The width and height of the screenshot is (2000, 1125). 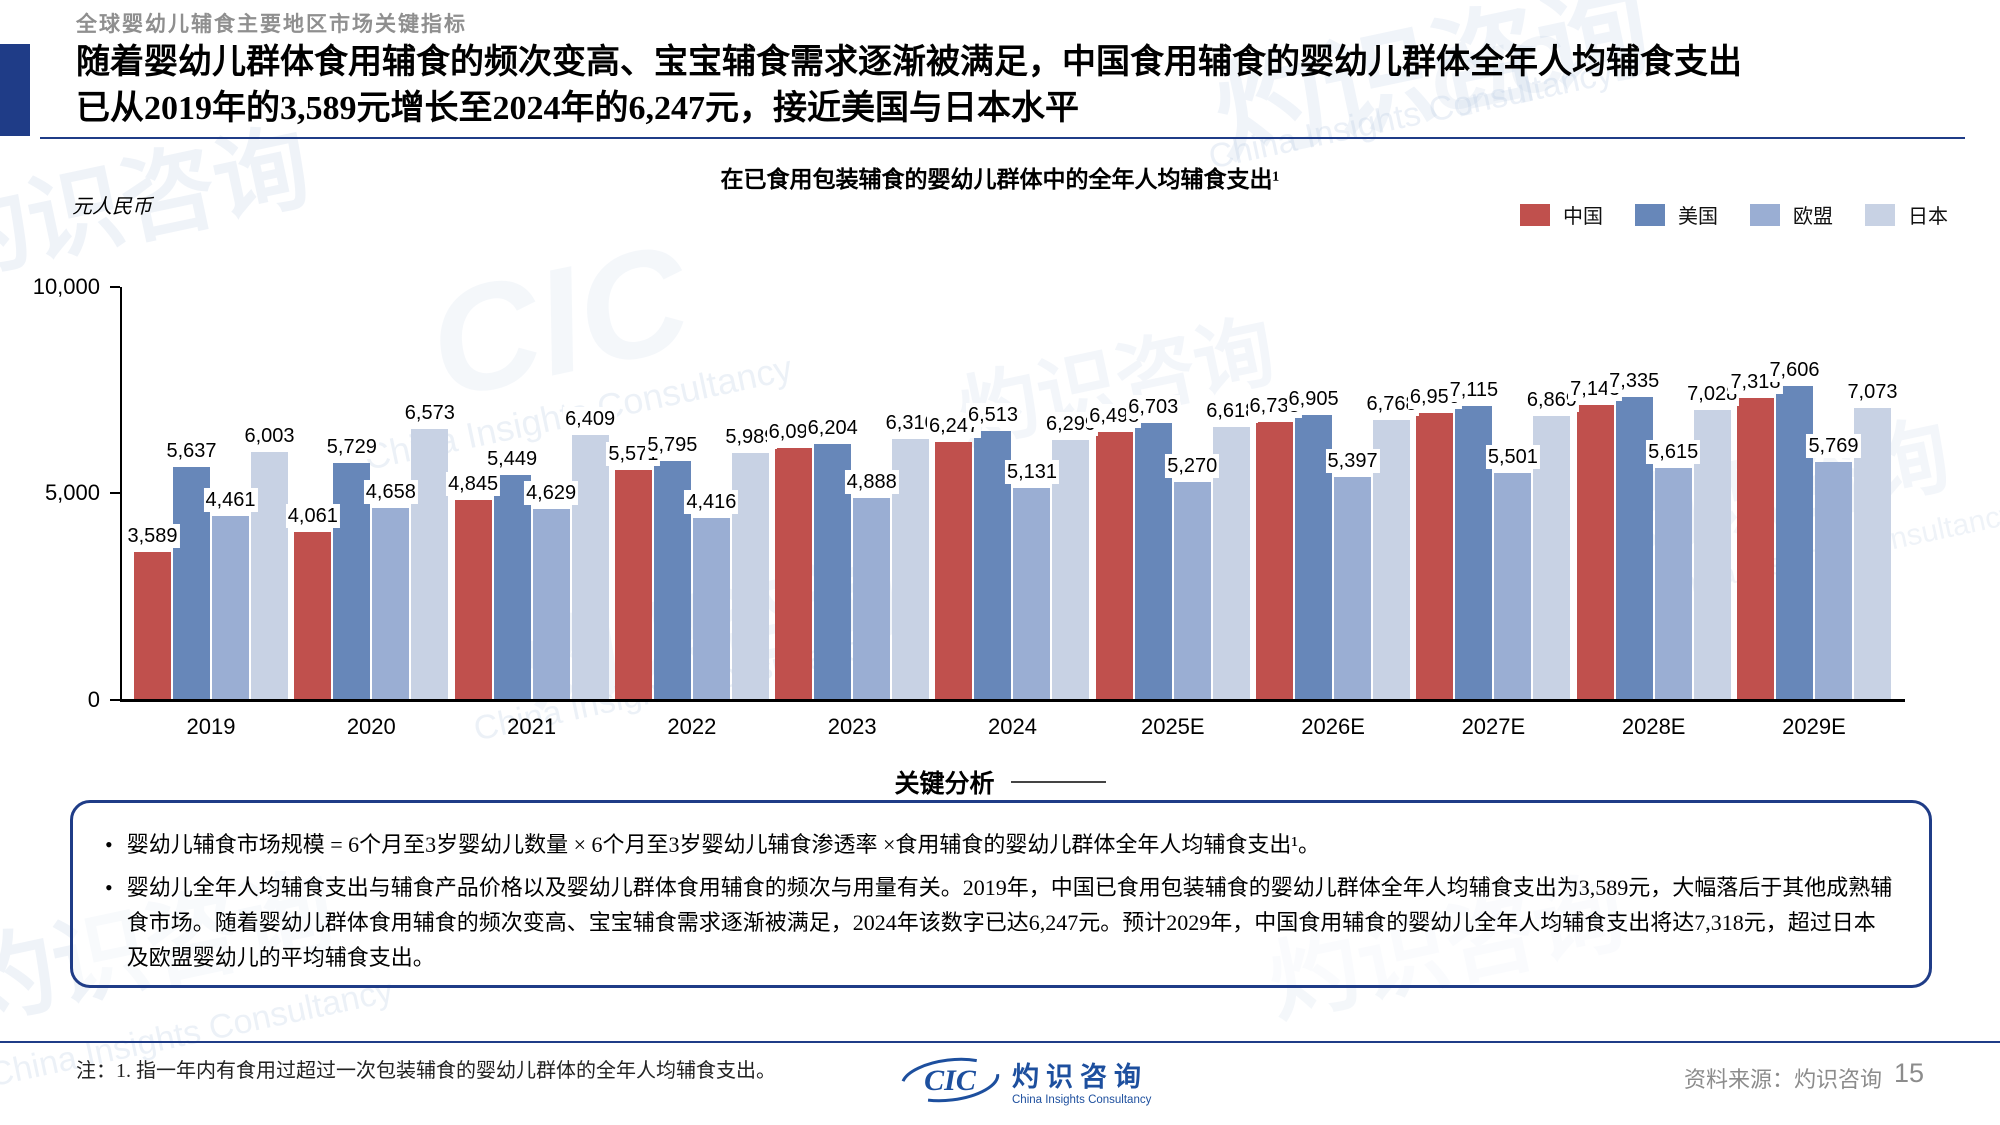 What do you see at coordinates (313, 616) in the screenshot?
I see `bar-中国-2020` at bounding box center [313, 616].